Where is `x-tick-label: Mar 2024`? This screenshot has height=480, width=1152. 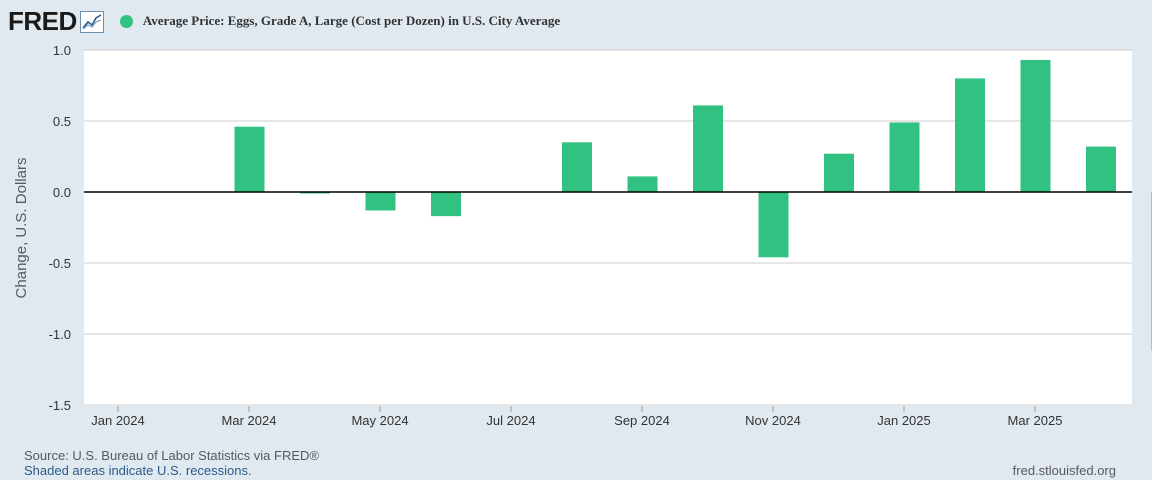
x-tick-label: Mar 2024 is located at coordinates (249, 420).